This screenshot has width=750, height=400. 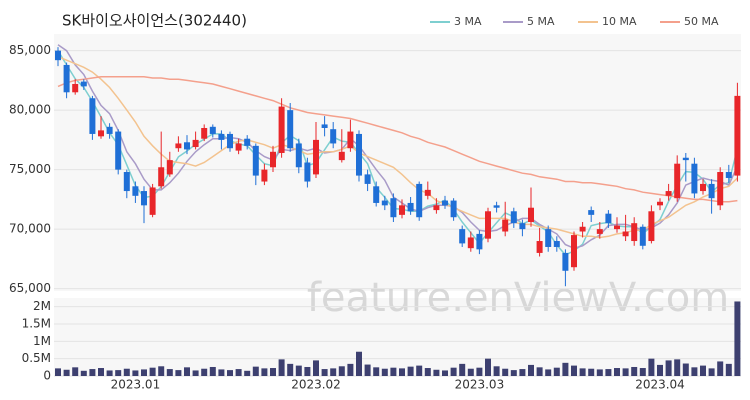 What do you see at coordinates (154, 21) in the screenshot?
I see `chart-title: SK바이오사이언스(302440)` at bounding box center [154, 21].